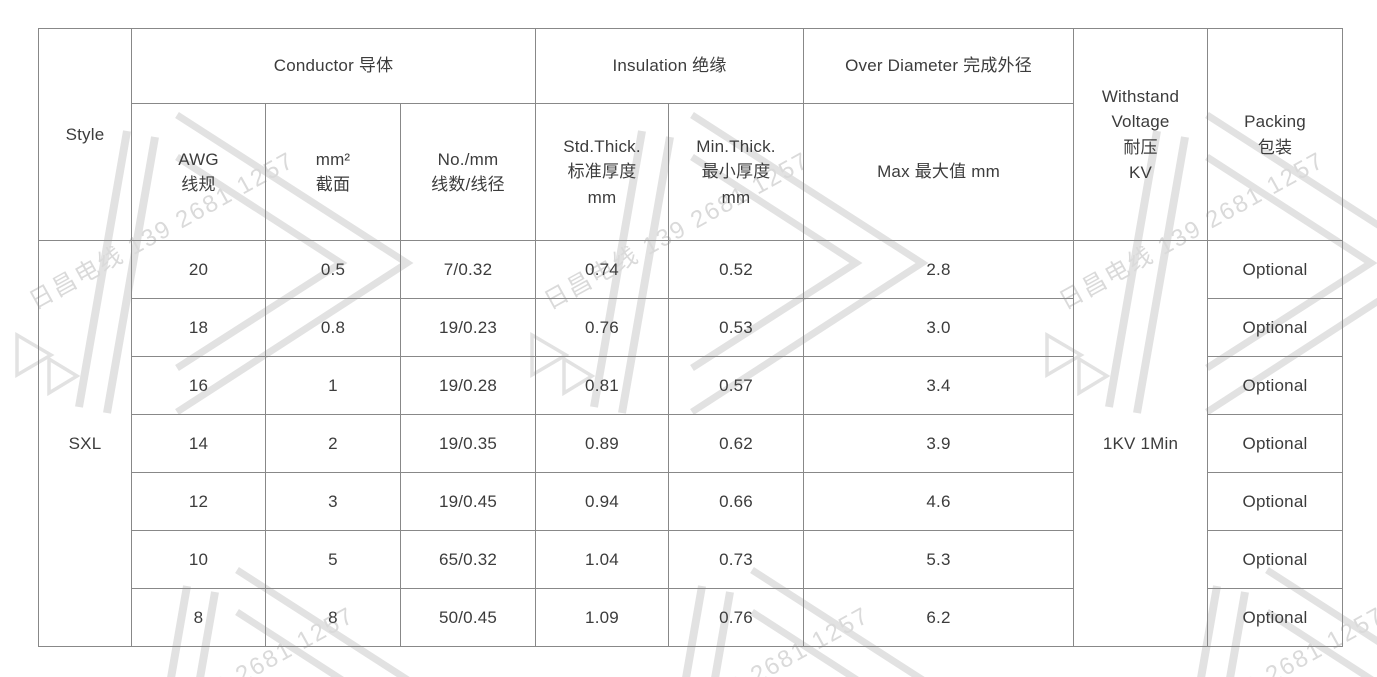 The height and width of the screenshot is (677, 1377). What do you see at coordinates (198, 559) in the screenshot?
I see `cell-awg: 10` at bounding box center [198, 559].